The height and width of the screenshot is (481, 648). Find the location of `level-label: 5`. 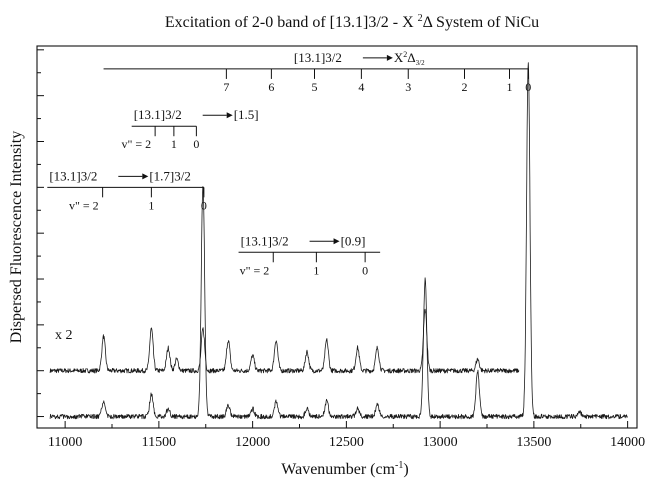

level-label: 5 is located at coordinates (315, 87).